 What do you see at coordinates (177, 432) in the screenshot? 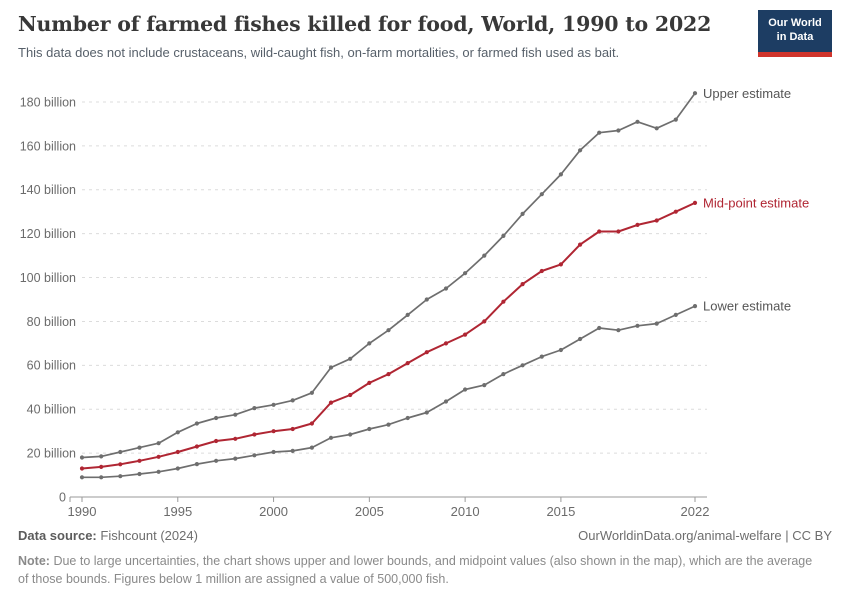
I see `data-point-upper-estimate-1995` at bounding box center [177, 432].